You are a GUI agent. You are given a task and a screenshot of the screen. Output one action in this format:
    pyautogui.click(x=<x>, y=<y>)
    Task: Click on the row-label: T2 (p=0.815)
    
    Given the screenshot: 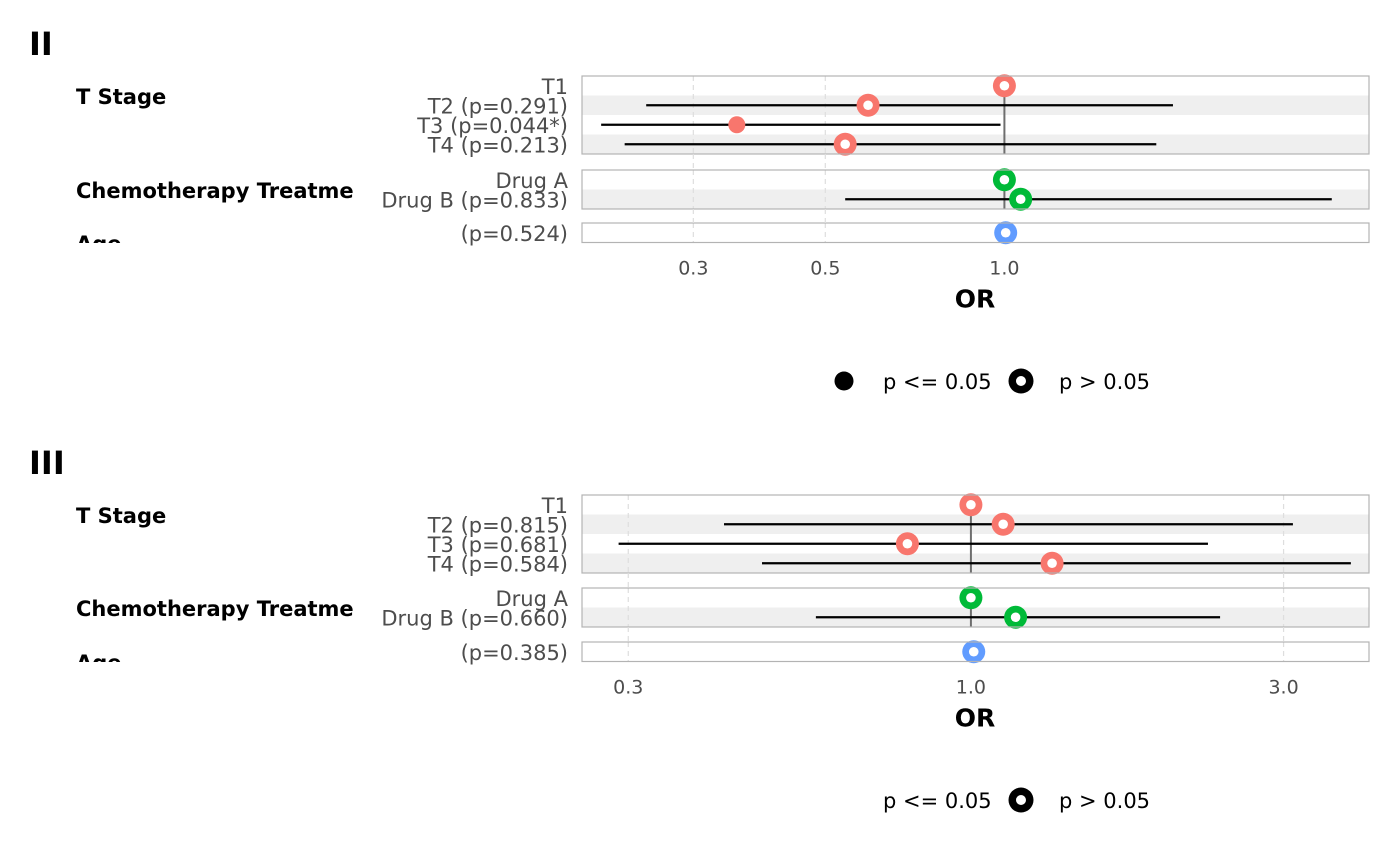 What is the action you would take?
    pyautogui.click(x=497, y=525)
    